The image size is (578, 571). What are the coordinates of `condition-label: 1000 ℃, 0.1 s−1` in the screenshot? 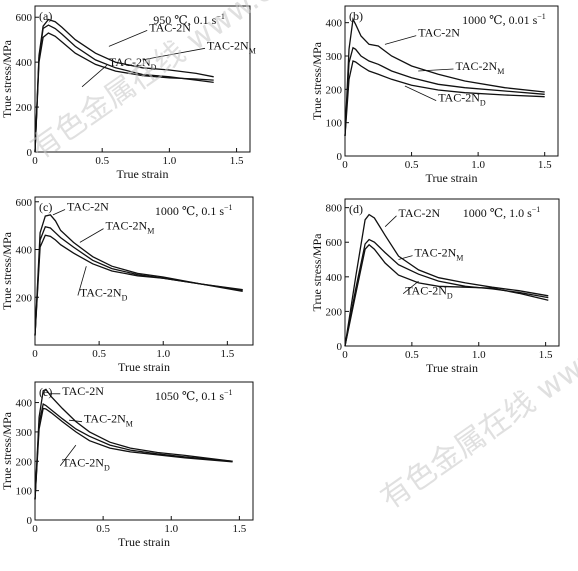 It's located at (194, 210).